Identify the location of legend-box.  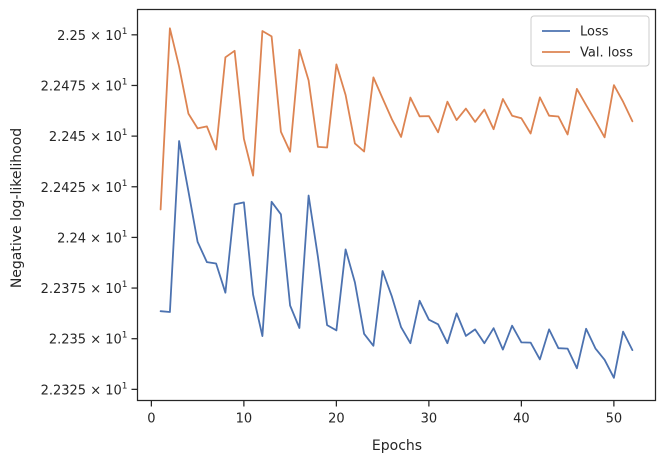
(590, 41).